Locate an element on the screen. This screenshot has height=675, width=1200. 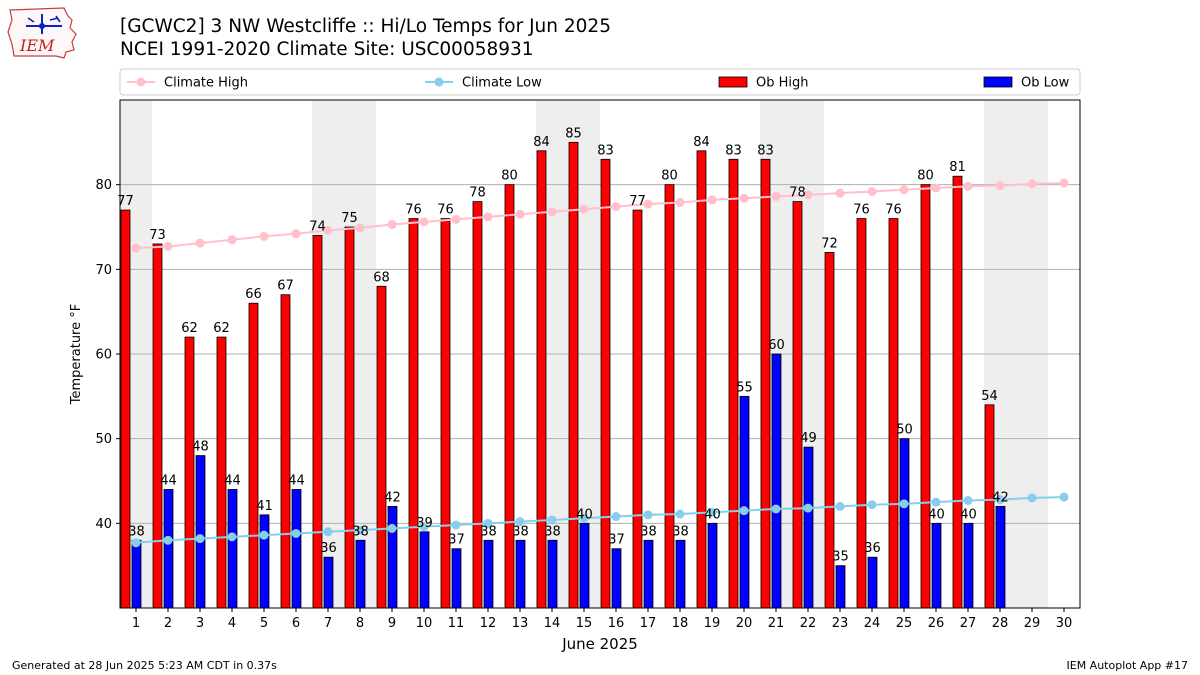
legend-ob-high-label: Ob High is located at coordinates (782, 83).